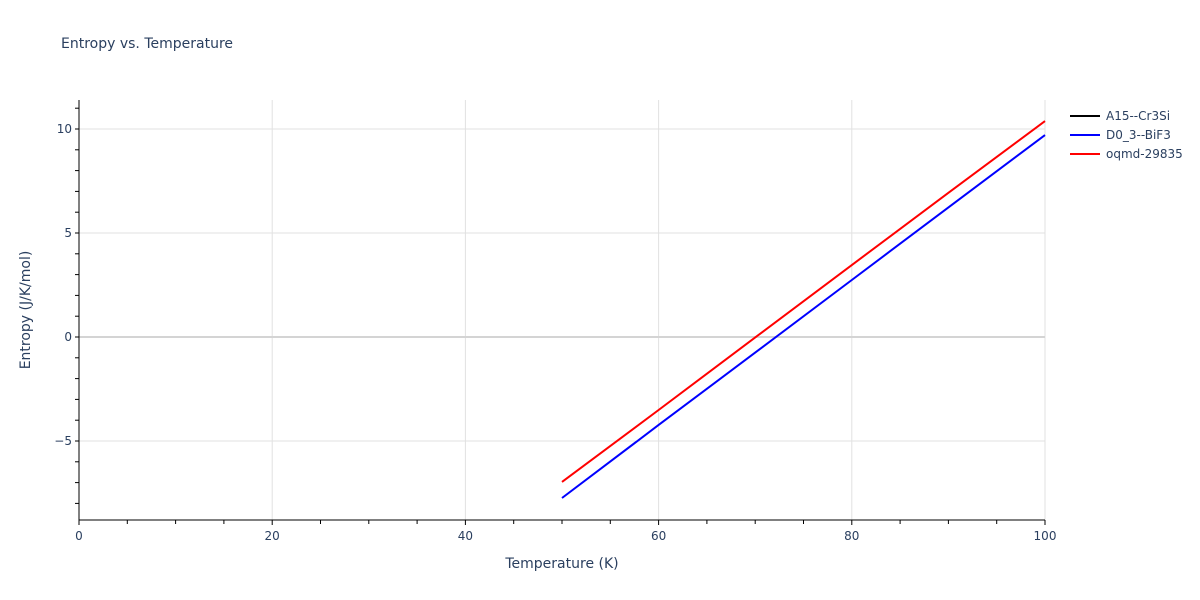 Image resolution: width=1200 pixels, height=600 pixels. Describe the element at coordinates (1045, 536) in the screenshot. I see `x-tick-label: 100` at that location.